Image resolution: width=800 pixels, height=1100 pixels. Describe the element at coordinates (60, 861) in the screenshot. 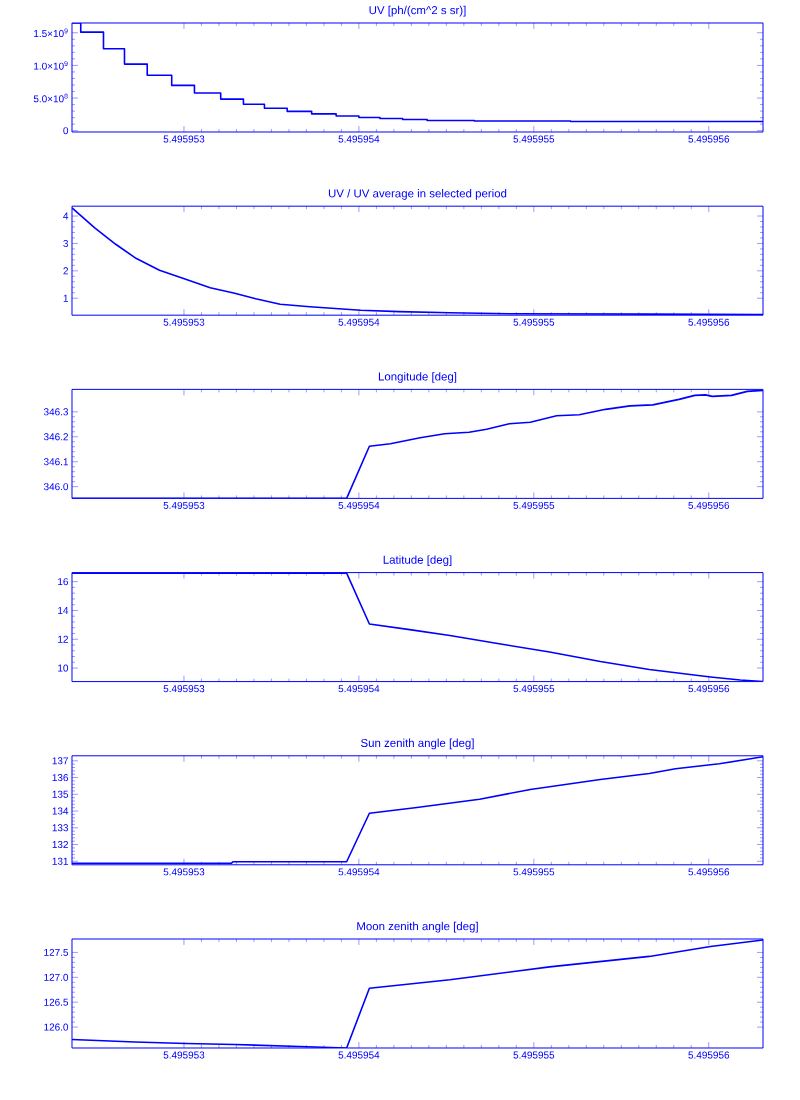

I see `y-tick-label: 131` at that location.